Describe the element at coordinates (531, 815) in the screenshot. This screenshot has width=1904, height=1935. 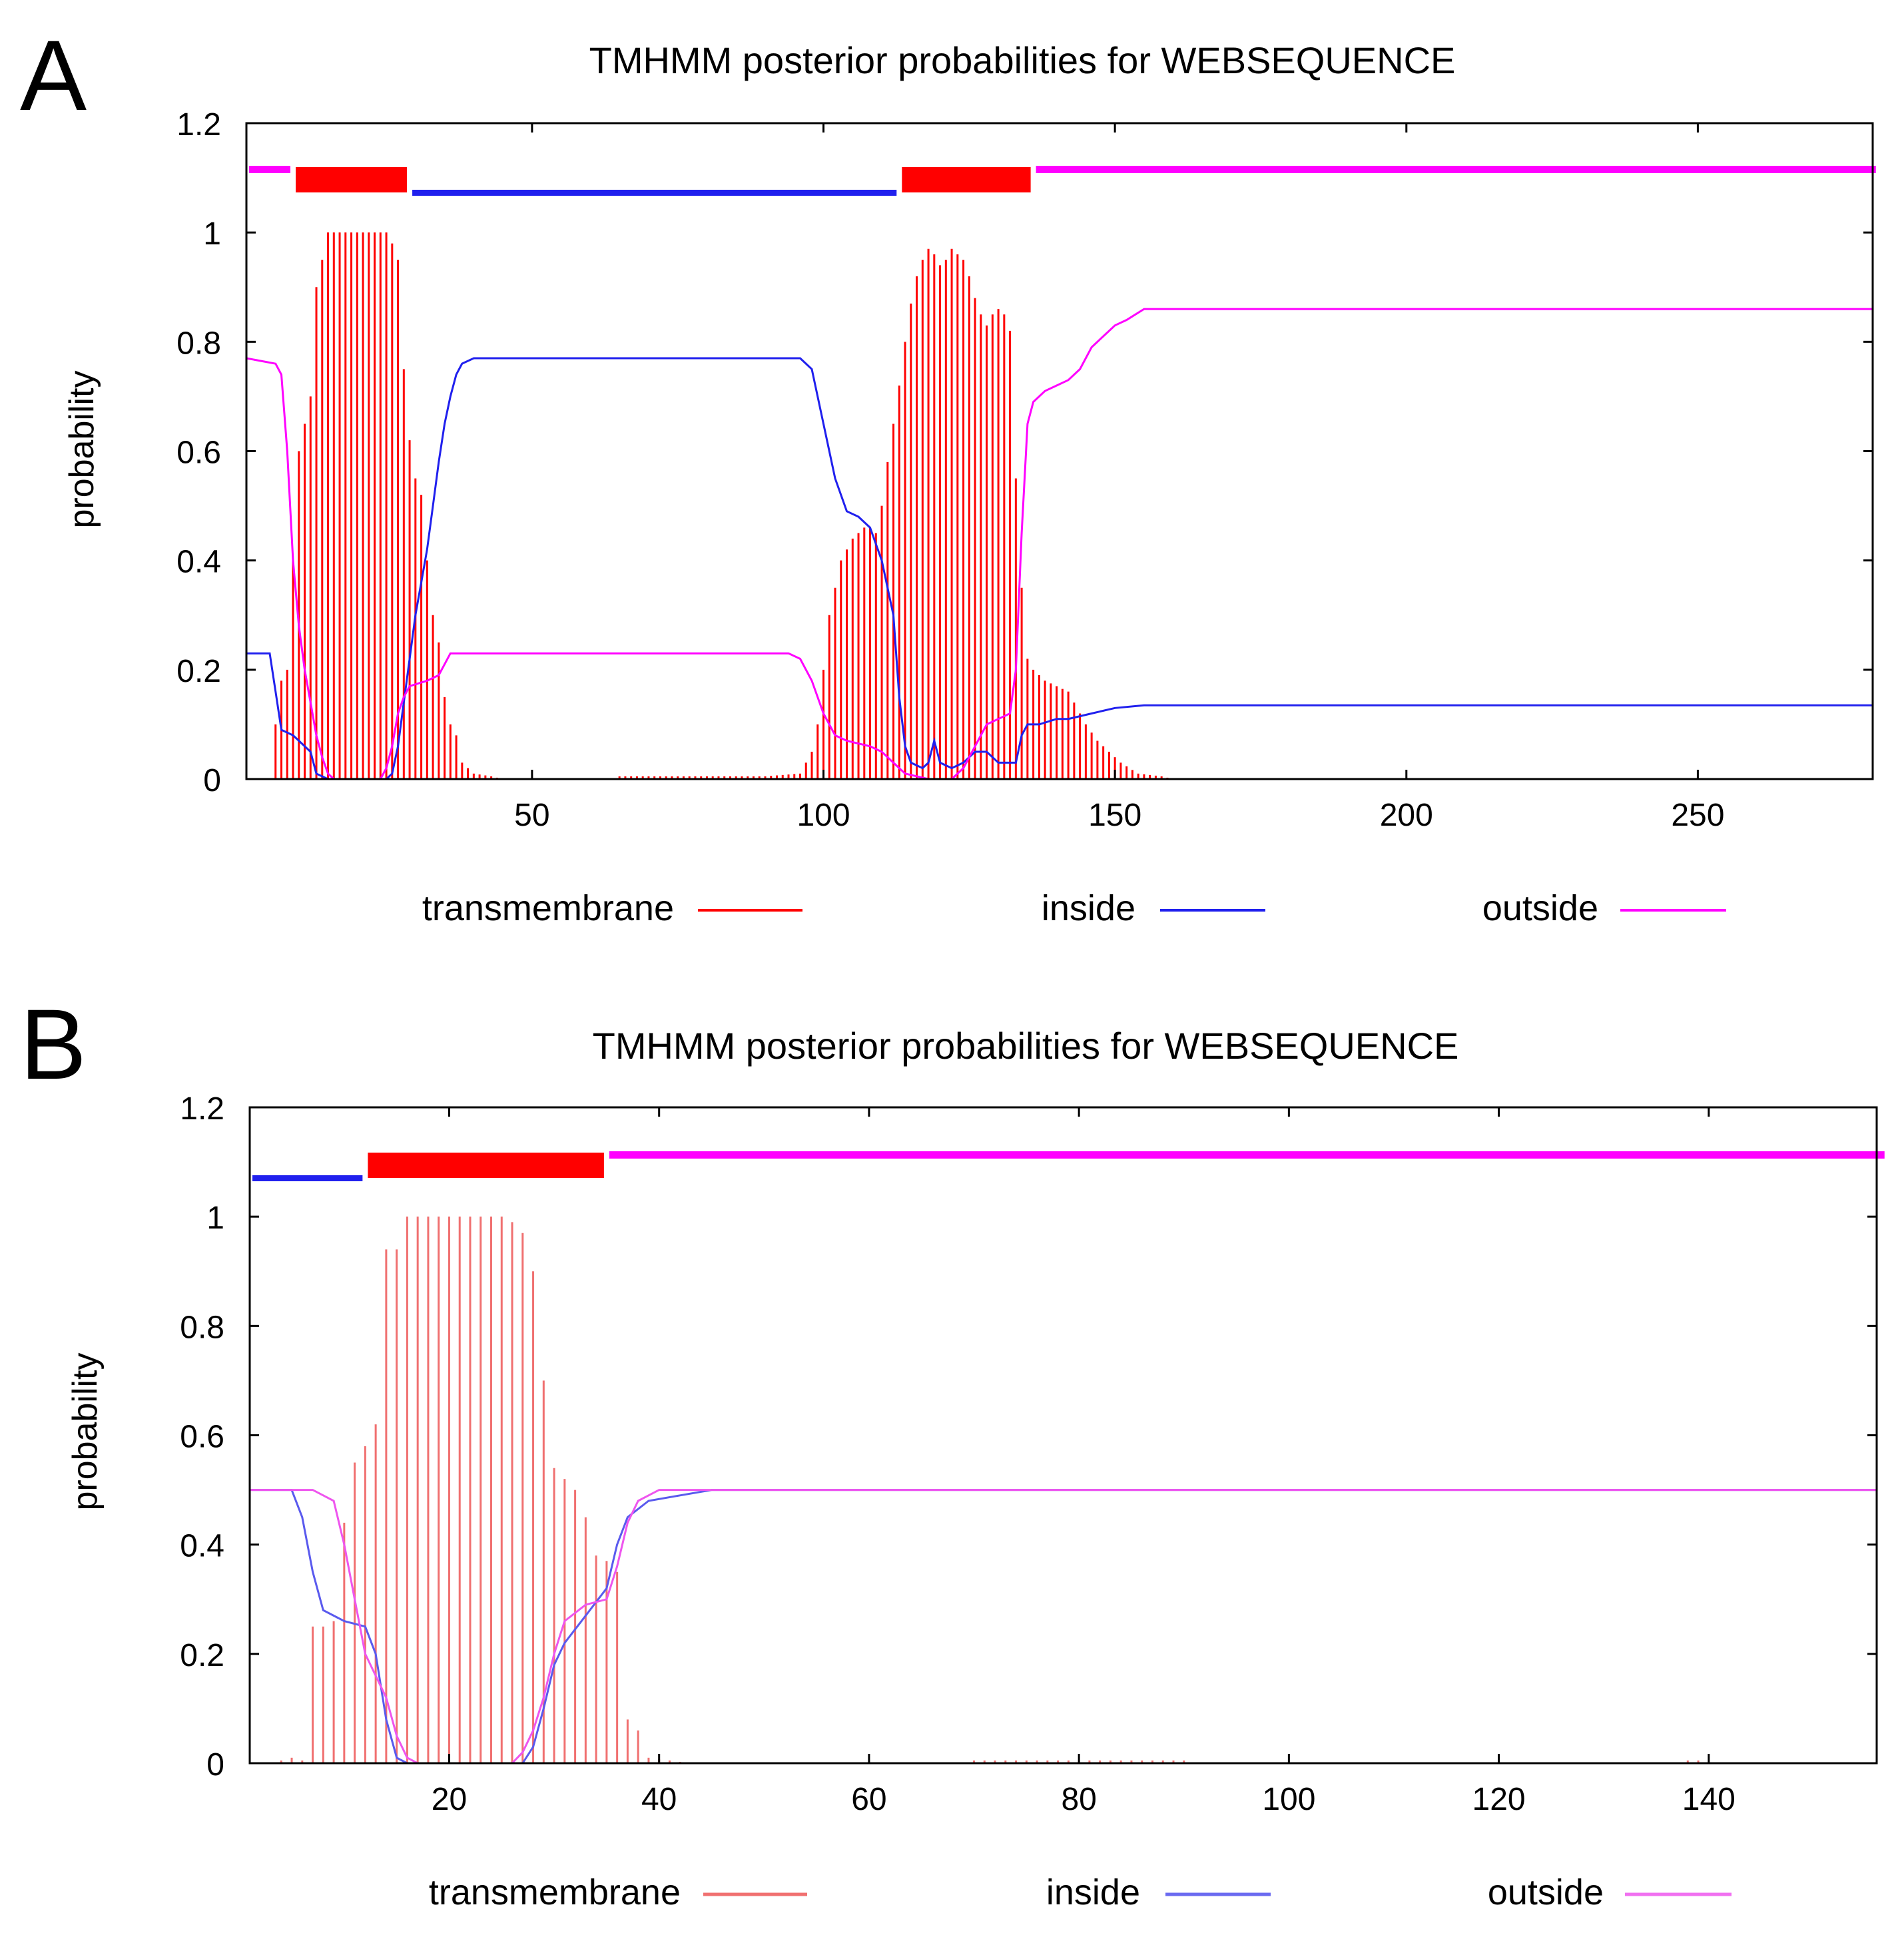
I see `x-tick-label: 50` at that location.